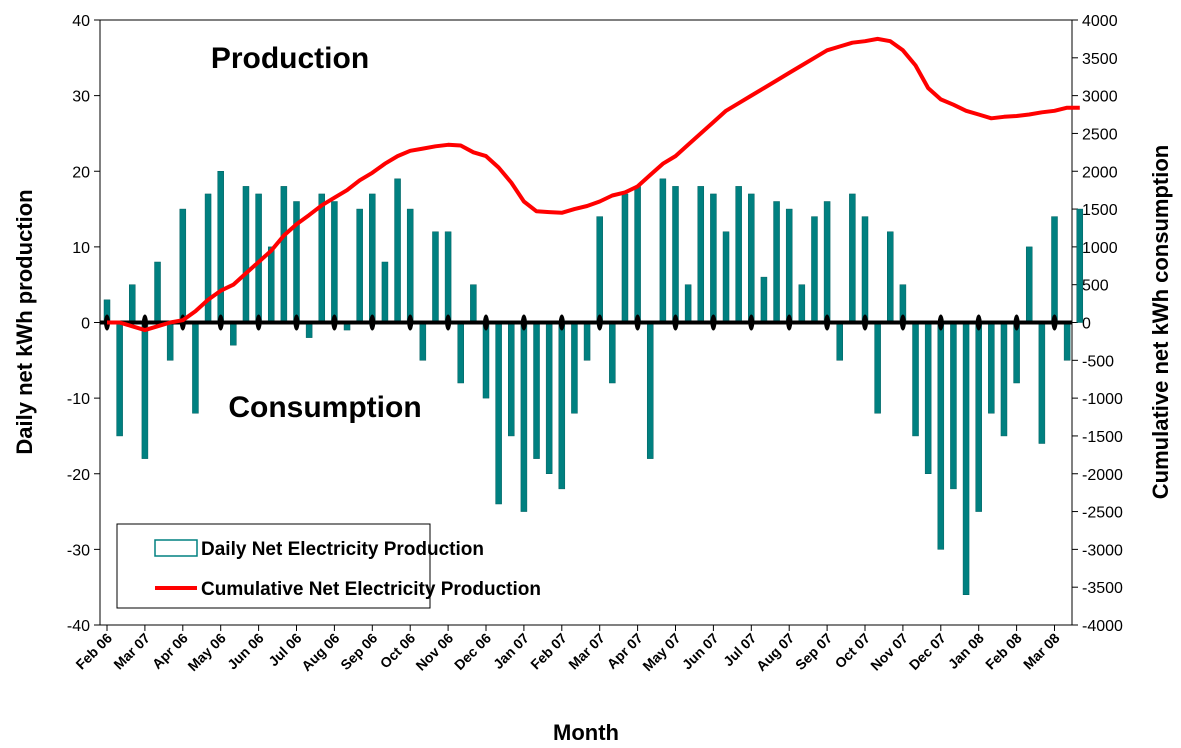 This screenshot has height=748, width=1181. I want to click on x-tick-label: Sep 07, so click(813, 651).